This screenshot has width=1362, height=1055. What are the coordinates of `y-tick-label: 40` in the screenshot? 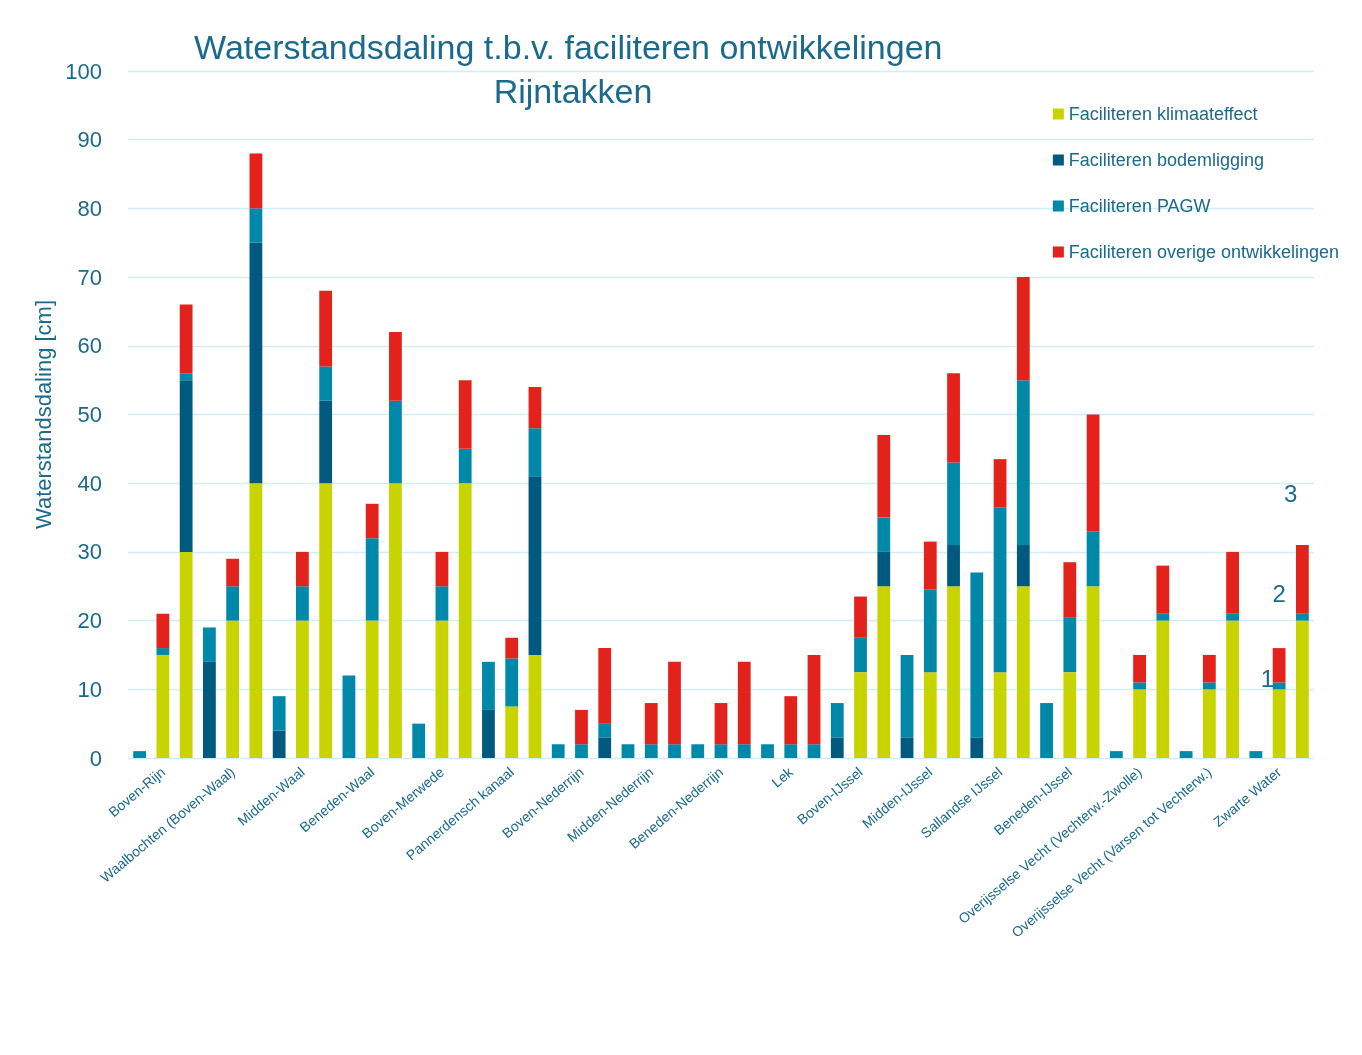 It's located at (89, 483).